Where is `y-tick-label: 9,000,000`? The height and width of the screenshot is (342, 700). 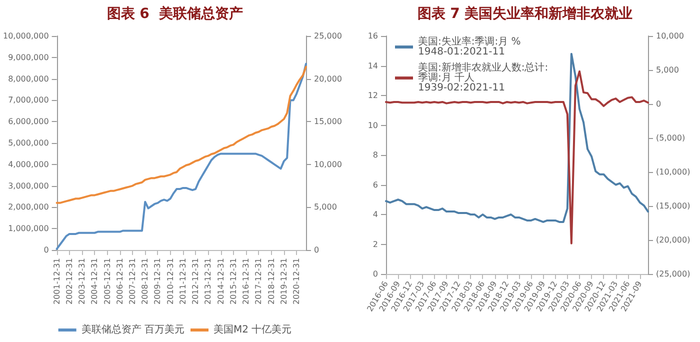
y-tick-label: 9,000,000 is located at coordinates (28, 57).